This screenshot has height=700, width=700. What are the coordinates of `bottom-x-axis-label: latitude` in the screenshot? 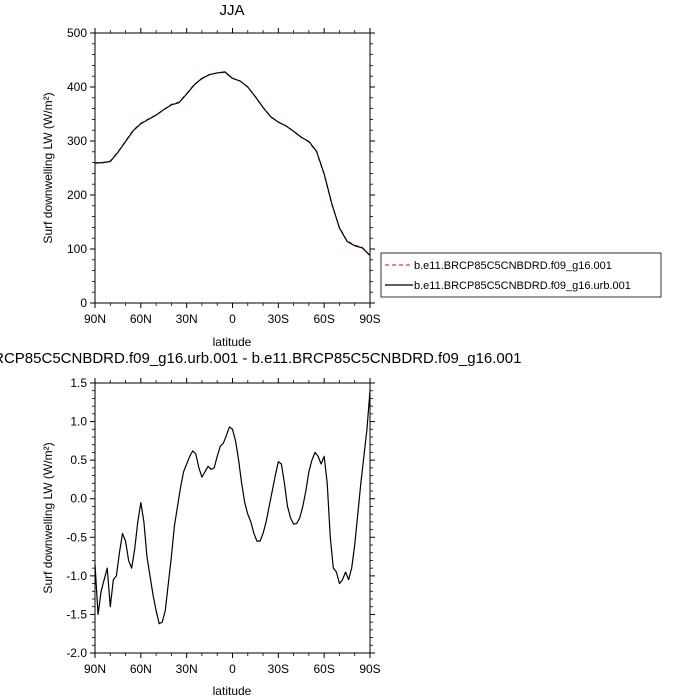 It's located at (232, 691).